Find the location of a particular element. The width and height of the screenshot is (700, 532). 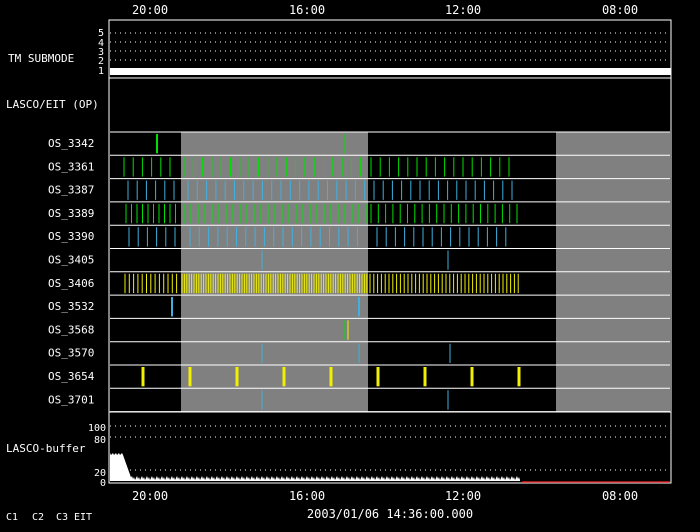

tm-submode-bar is located at coordinates (390, 71).